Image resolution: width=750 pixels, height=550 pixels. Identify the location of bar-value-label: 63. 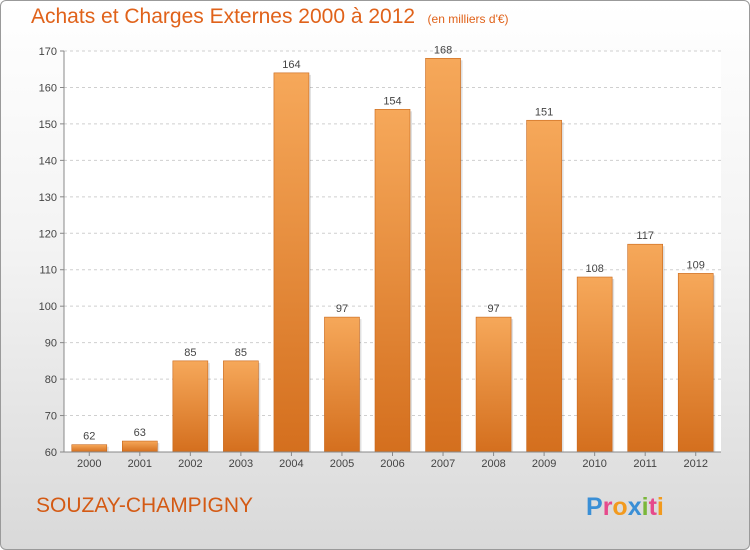
(140, 433).